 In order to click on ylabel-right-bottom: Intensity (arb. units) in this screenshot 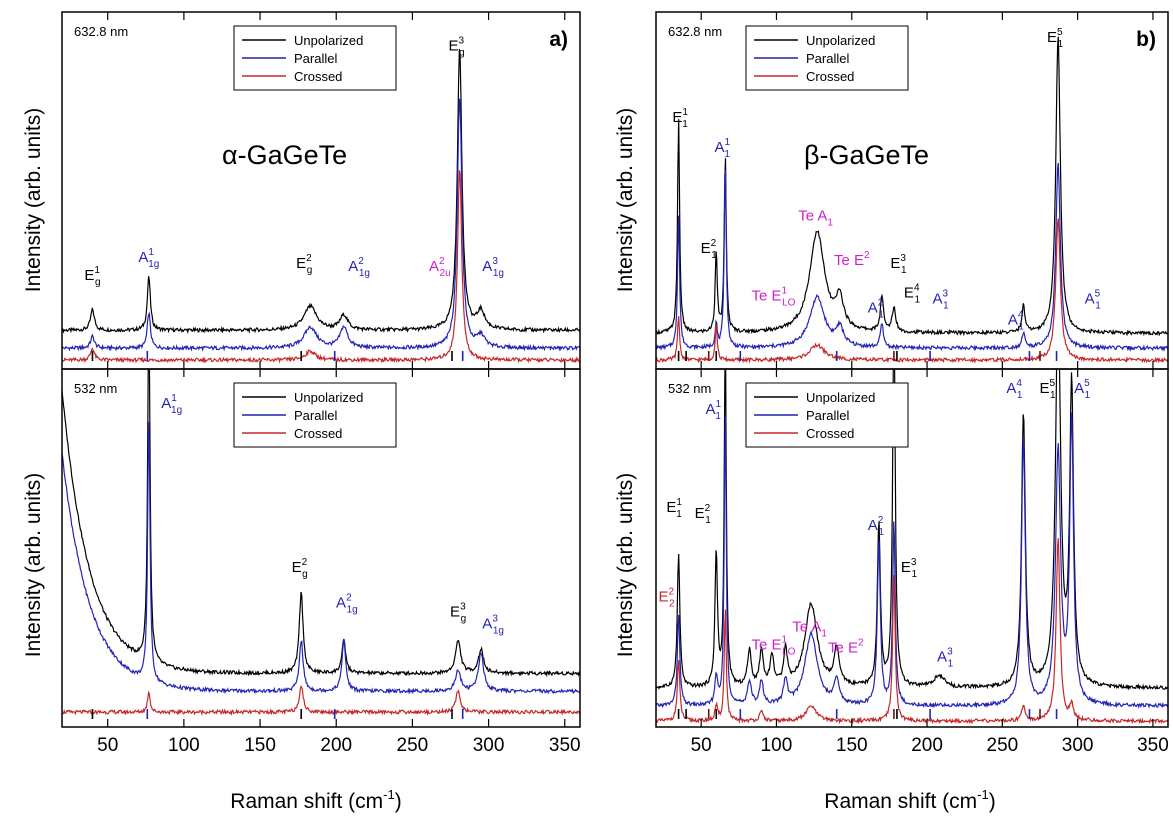, I will do `click(625, 565)`.